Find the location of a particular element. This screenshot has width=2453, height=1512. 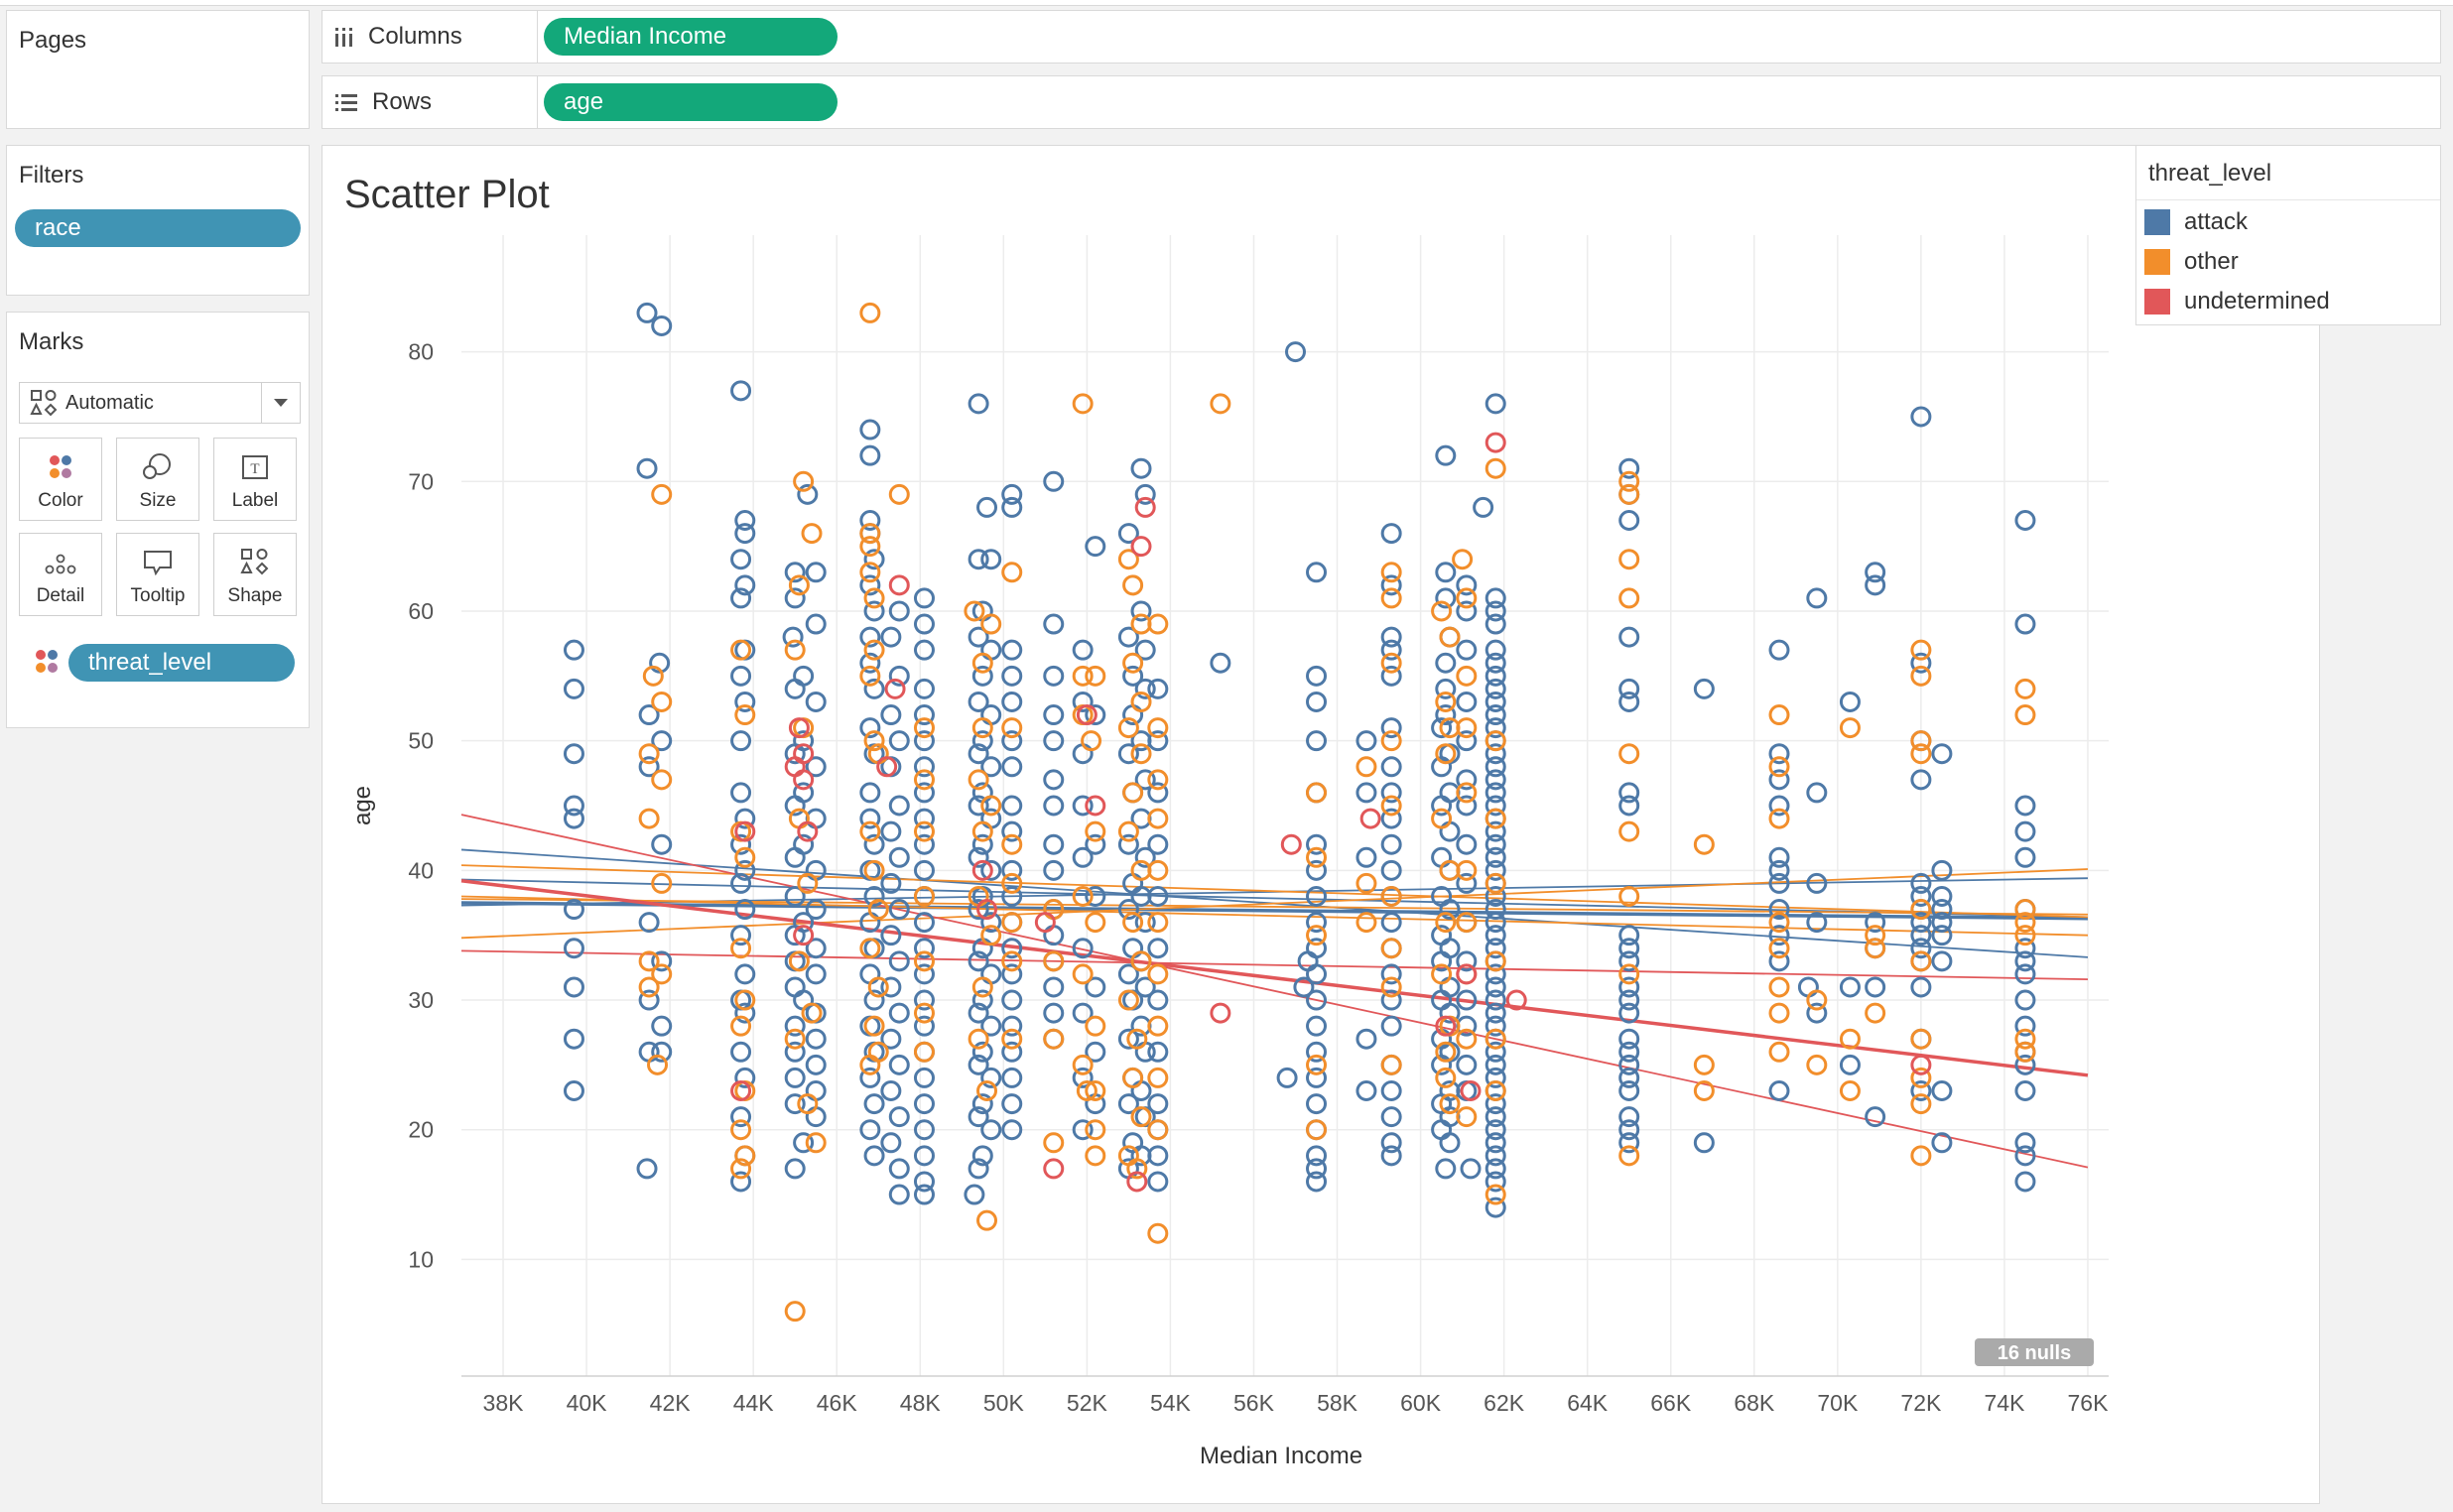

tooltip-card: Tooltip is located at coordinates (157, 574).